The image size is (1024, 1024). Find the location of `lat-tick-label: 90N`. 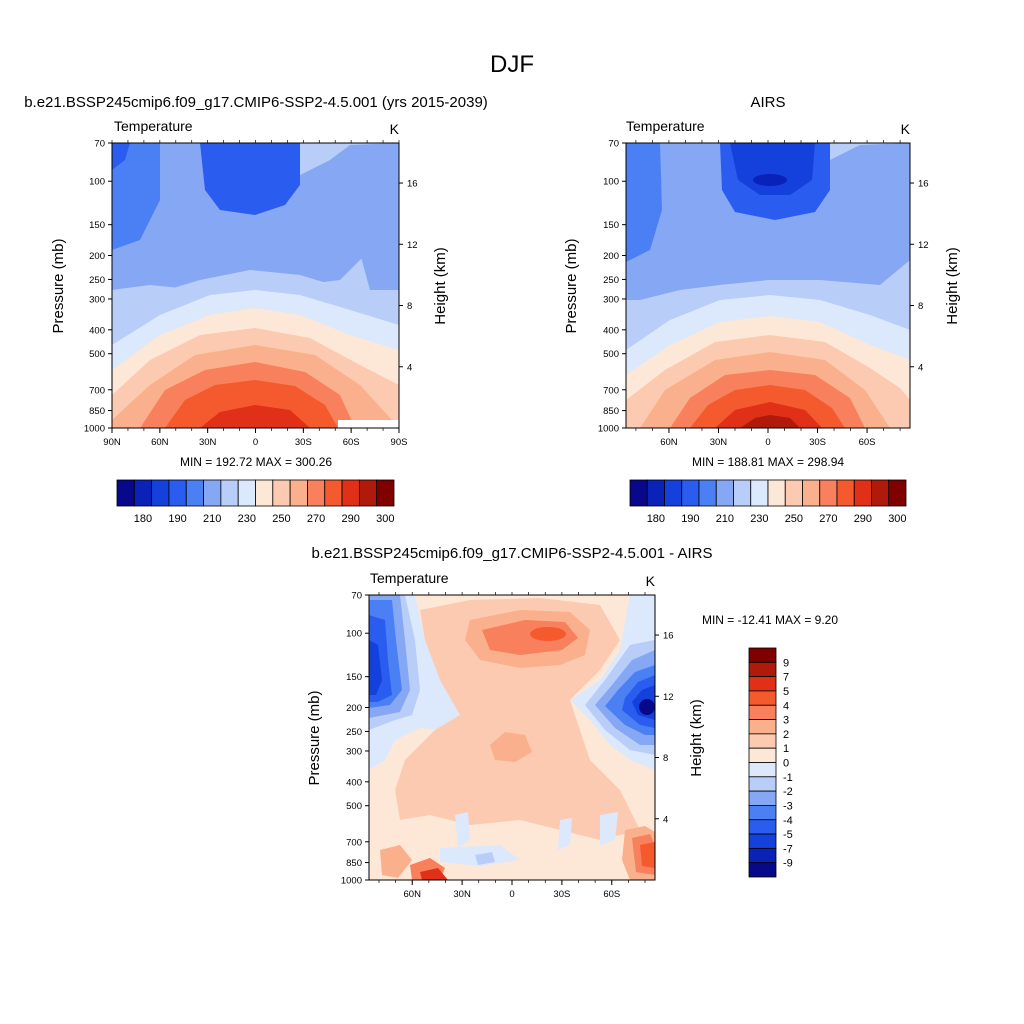

lat-tick-label: 90N is located at coordinates (112, 442).